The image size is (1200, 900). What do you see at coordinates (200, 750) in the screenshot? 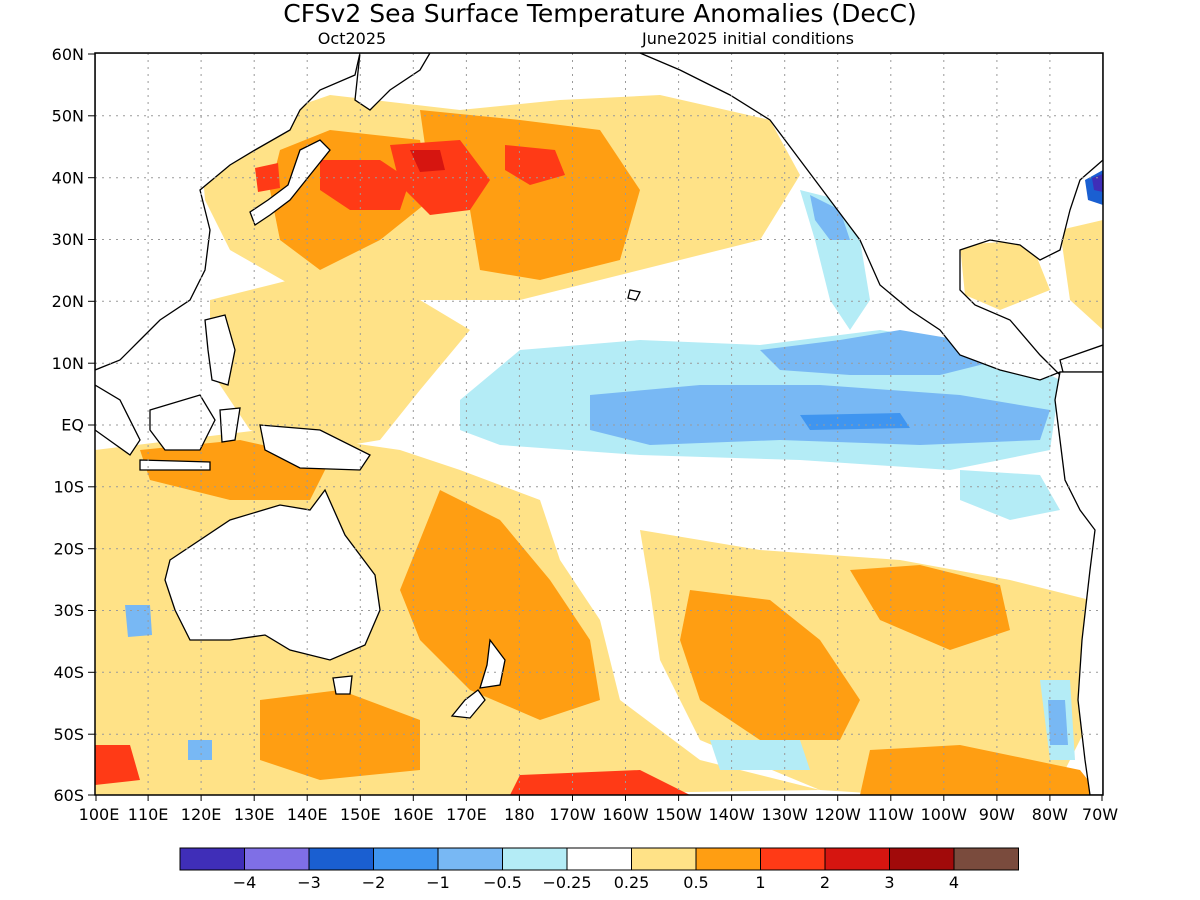
I see `cool-core-s-indian` at bounding box center [200, 750].